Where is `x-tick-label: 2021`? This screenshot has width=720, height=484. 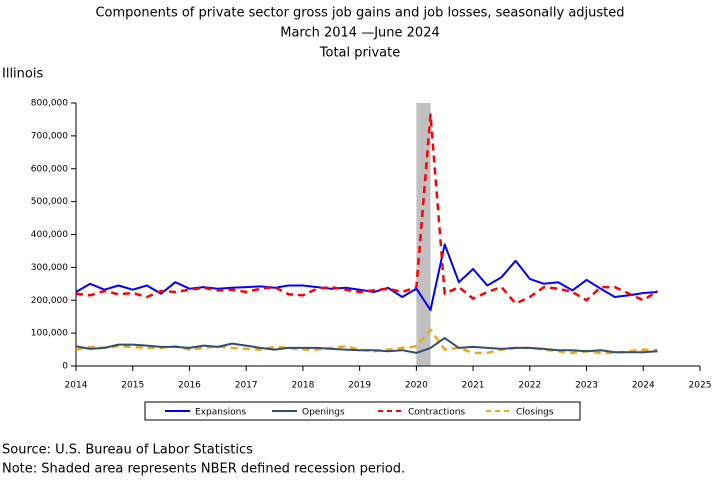
x-tick-label: 2021 is located at coordinates (473, 386).